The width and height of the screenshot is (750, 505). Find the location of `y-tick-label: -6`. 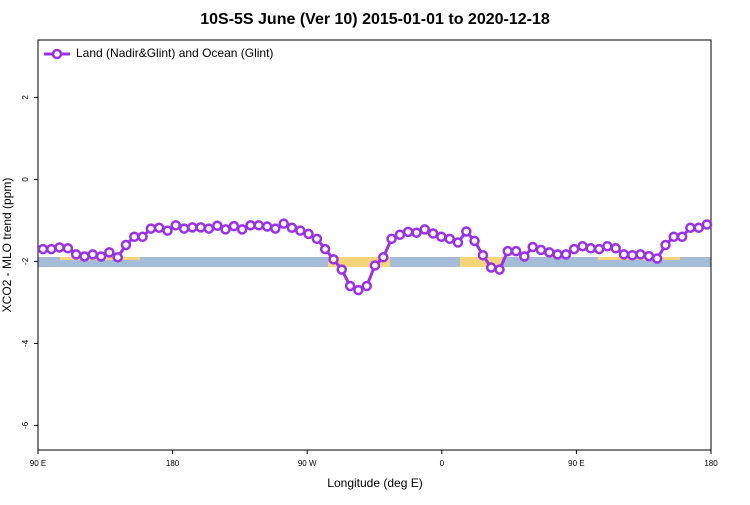

y-tick-label: -6 is located at coordinates (25, 425).